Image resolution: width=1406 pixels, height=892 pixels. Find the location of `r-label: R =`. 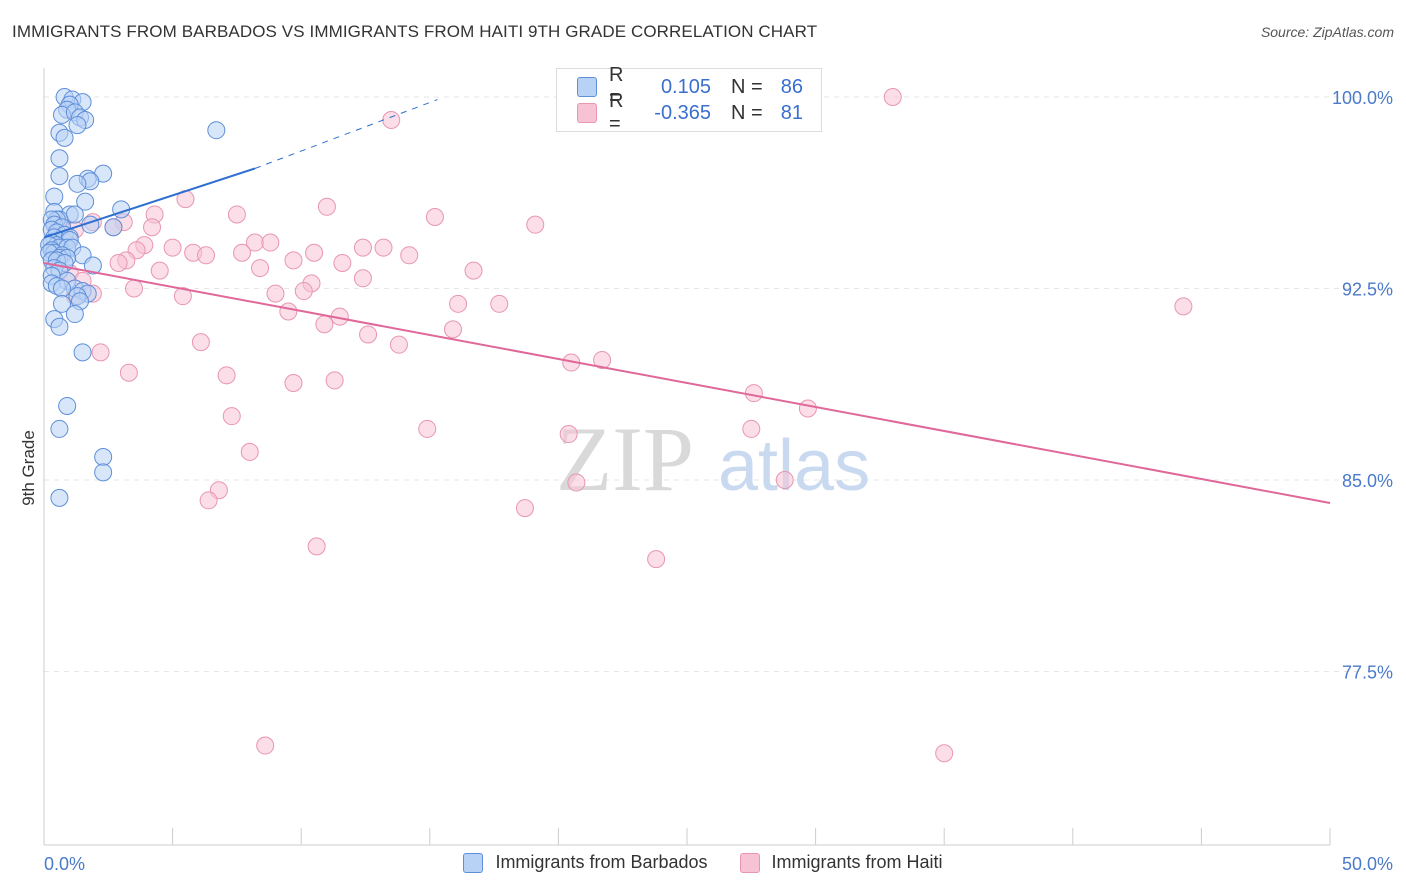

r-label: R = is located at coordinates (616, 112).